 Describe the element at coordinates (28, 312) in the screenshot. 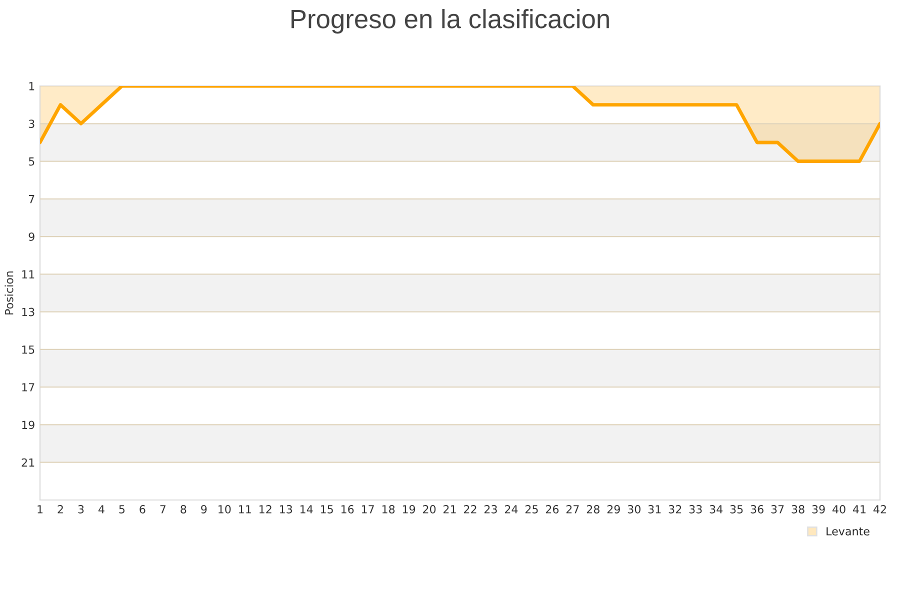

I see `y-tick-label: 13` at that location.